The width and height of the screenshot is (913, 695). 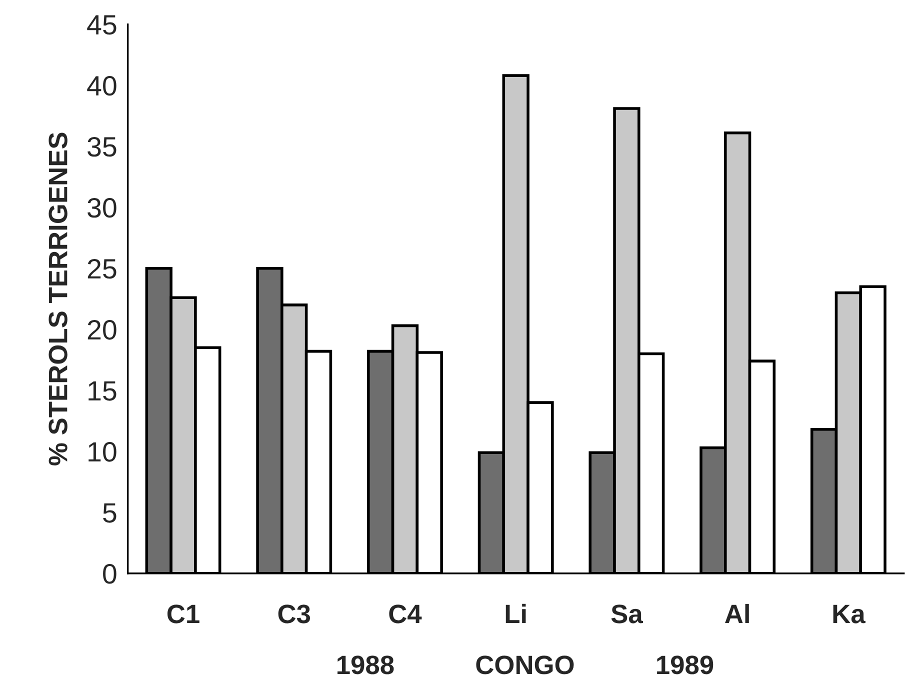 What do you see at coordinates (737, 614) in the screenshot?
I see `x-tick-label: Al` at bounding box center [737, 614].